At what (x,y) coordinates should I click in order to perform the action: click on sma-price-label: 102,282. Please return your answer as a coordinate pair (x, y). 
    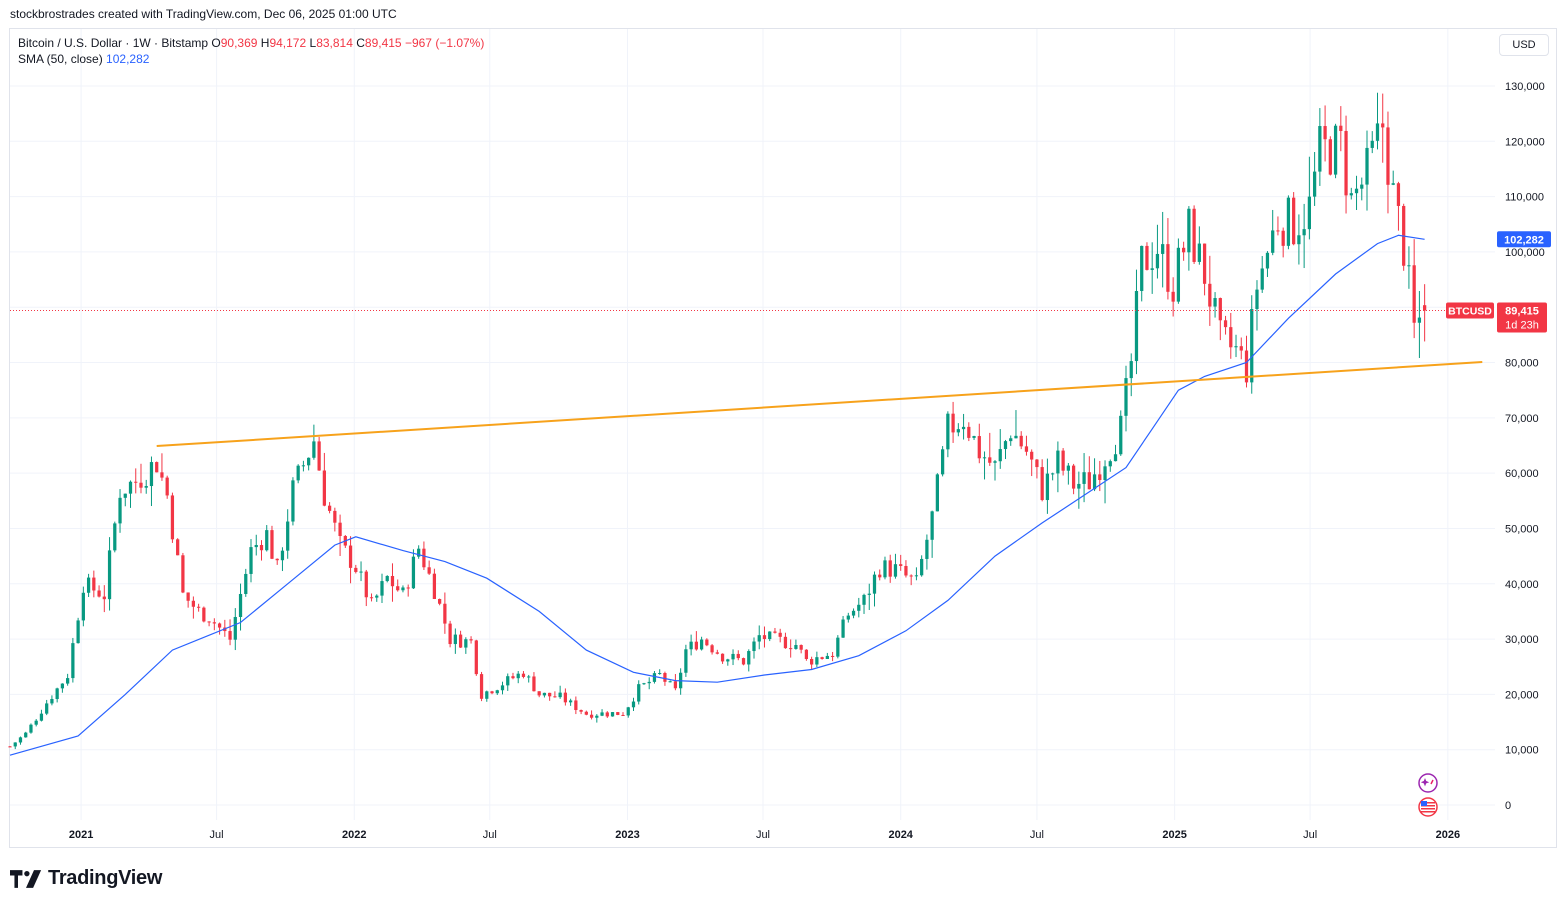
    Looking at the image, I should click on (1524, 239).